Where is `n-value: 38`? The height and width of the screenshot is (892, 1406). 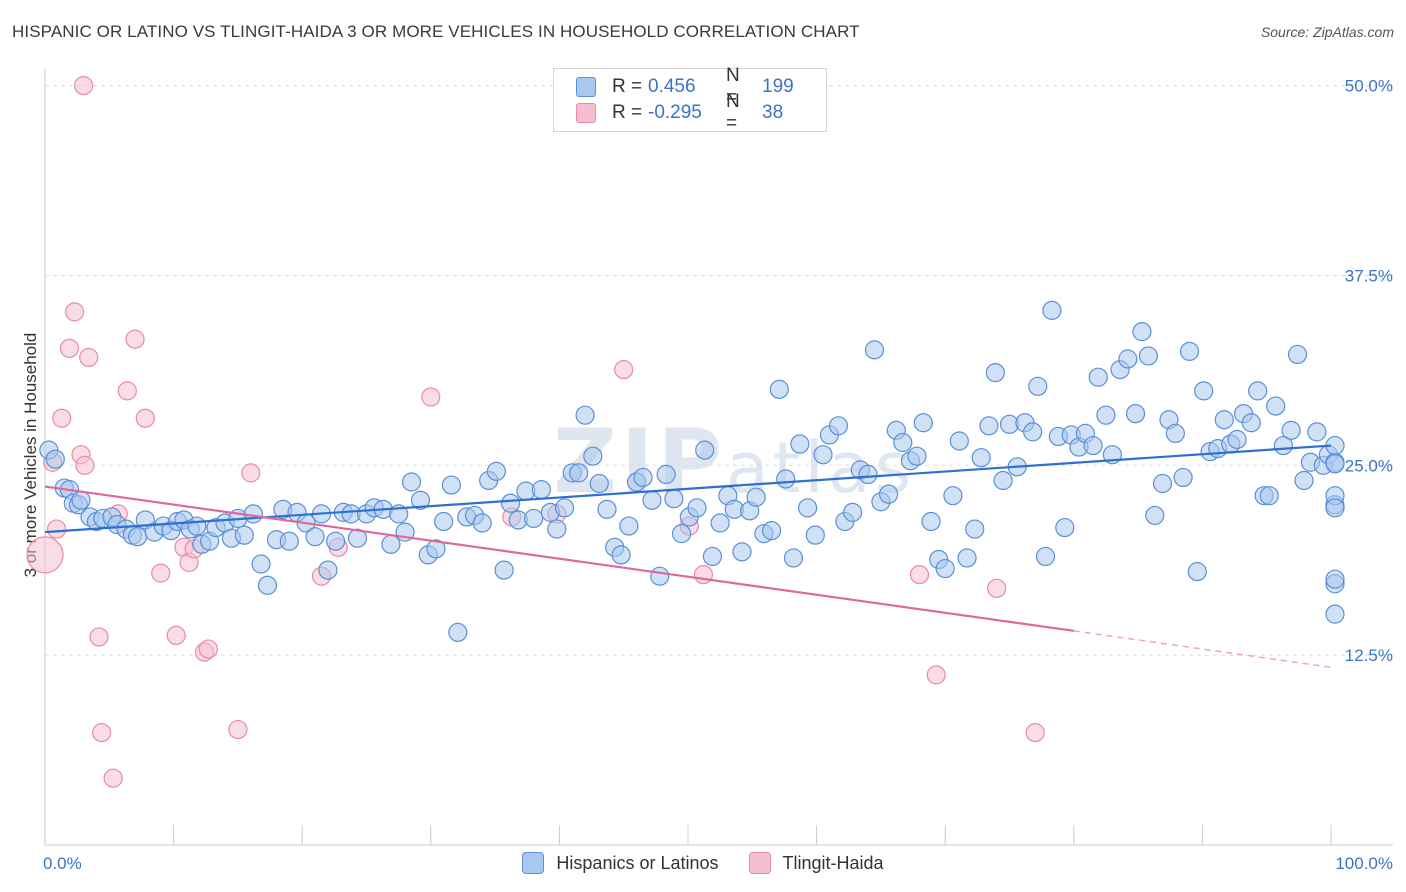
n-value: 38 is located at coordinates (773, 112).